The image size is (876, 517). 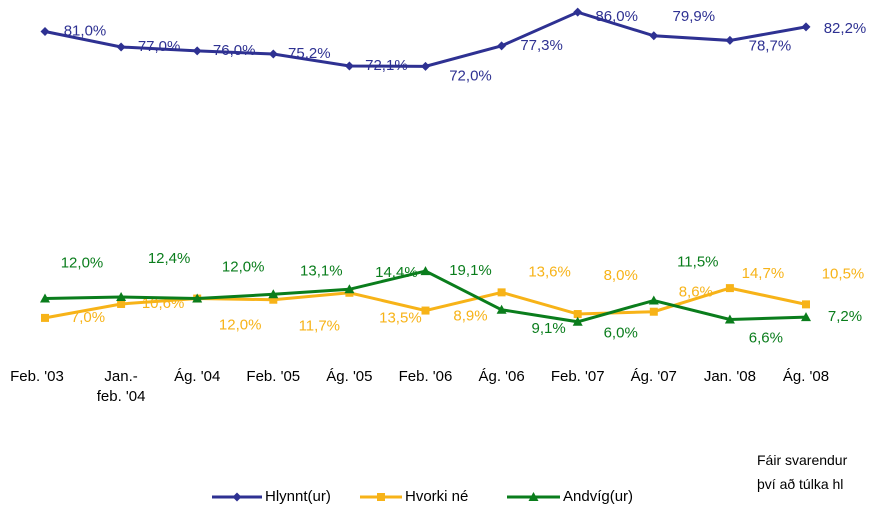 I want to click on footnote: Fáir svarendur, so click(x=802, y=460).